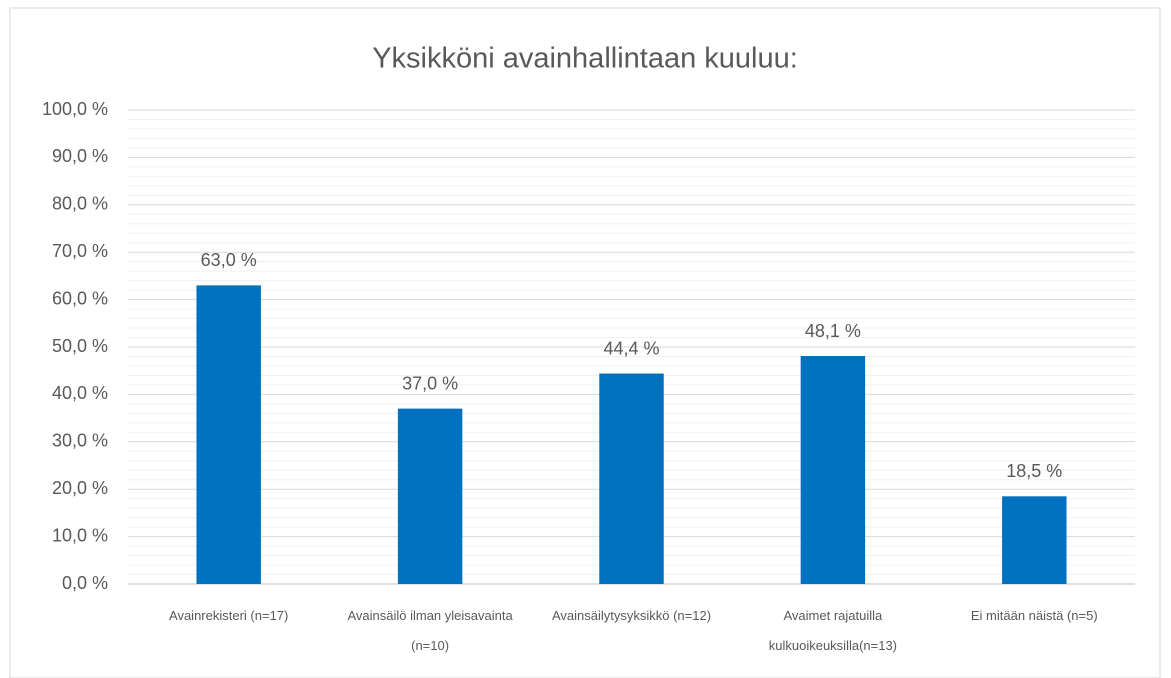 Image resolution: width=1171 pixels, height=678 pixels. What do you see at coordinates (80, 441) in the screenshot?
I see `y-tick-label: 30,0 %` at bounding box center [80, 441].